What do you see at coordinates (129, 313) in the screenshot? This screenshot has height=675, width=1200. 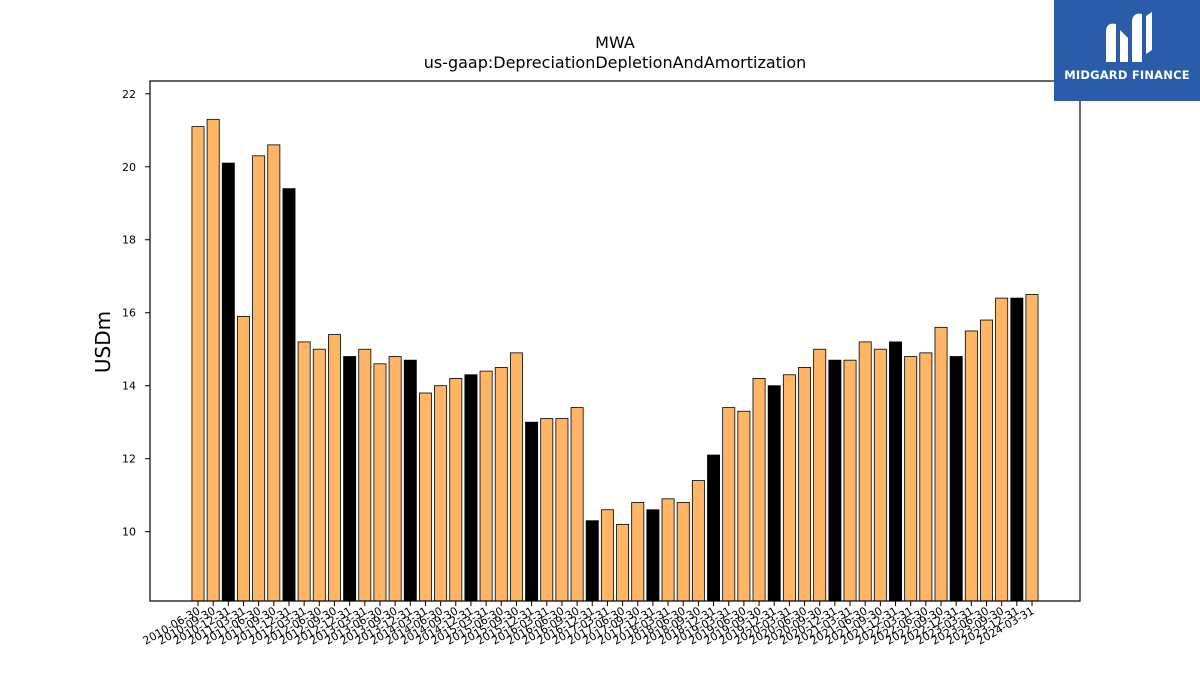 I see `y-tick-label: 16` at bounding box center [129, 313].